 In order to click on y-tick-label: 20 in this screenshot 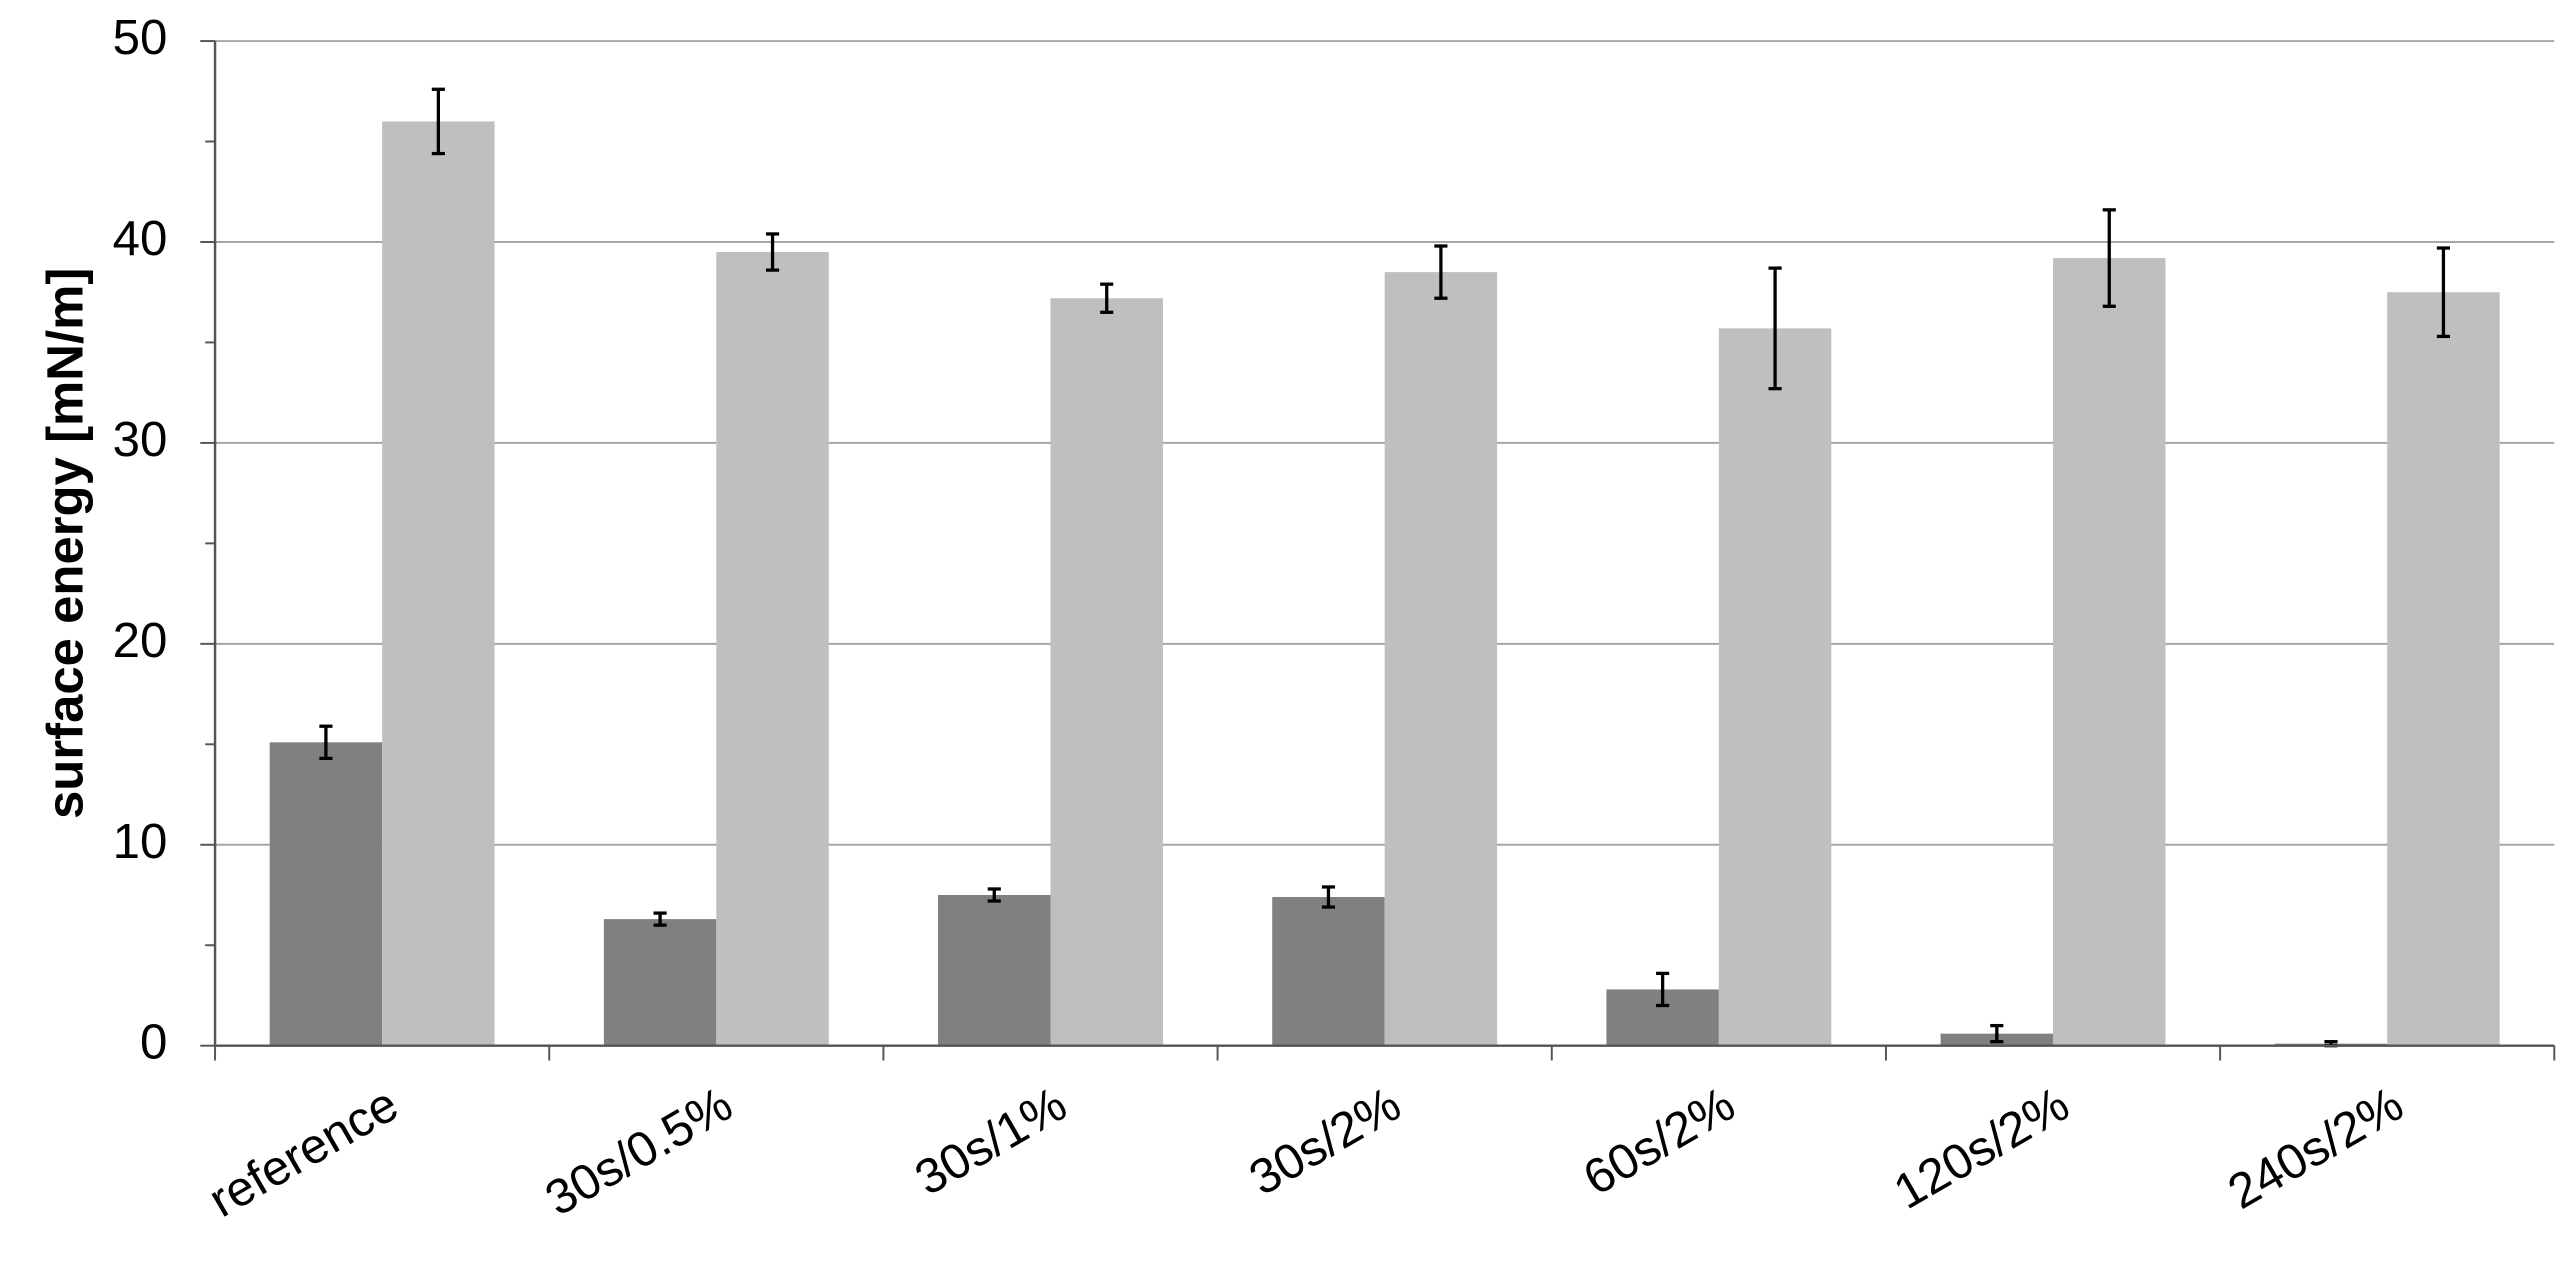, I will do `click(140, 640)`.